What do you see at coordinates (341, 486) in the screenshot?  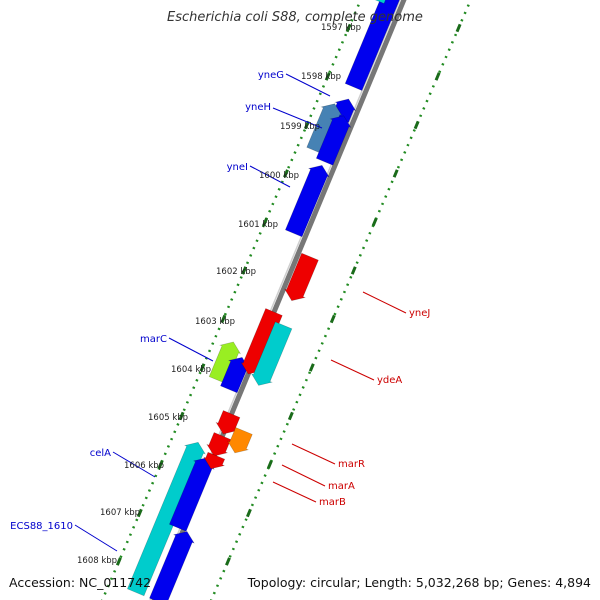 I see `gene-label-marA: marA` at bounding box center [341, 486].